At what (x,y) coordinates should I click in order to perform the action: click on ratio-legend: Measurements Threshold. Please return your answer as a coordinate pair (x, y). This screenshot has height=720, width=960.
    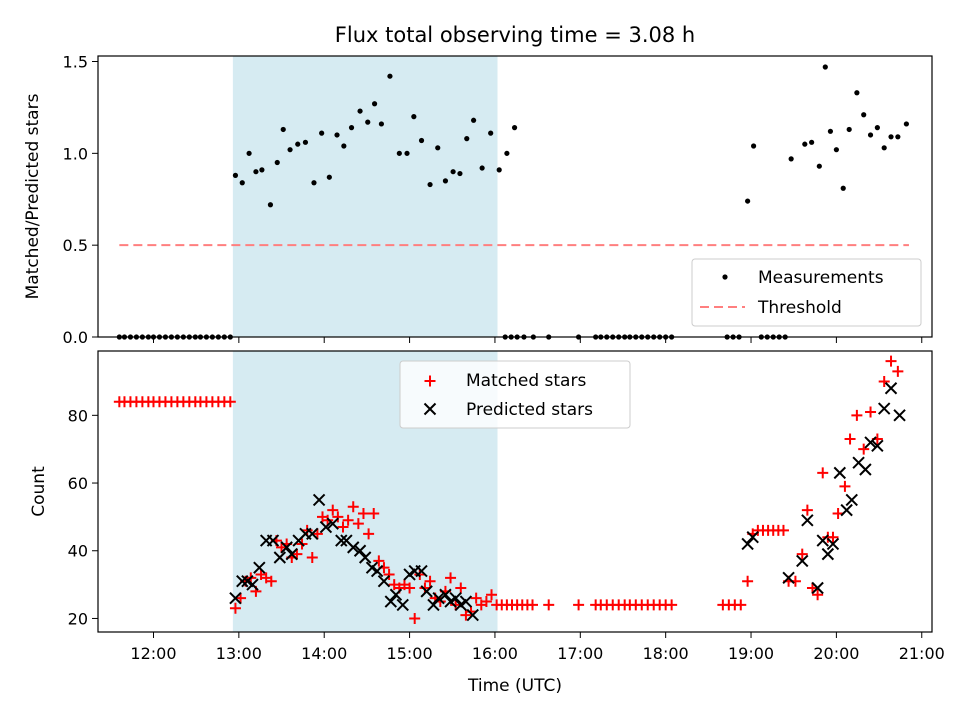
    Looking at the image, I should click on (806, 292).